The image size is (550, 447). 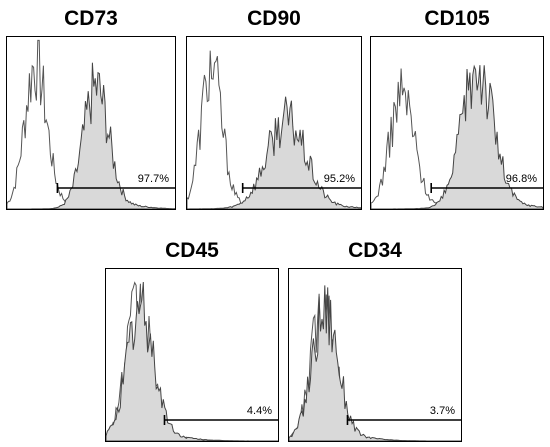 I want to click on histogram-panel-cd90: CD90 95.2%, so click(x=274, y=109).